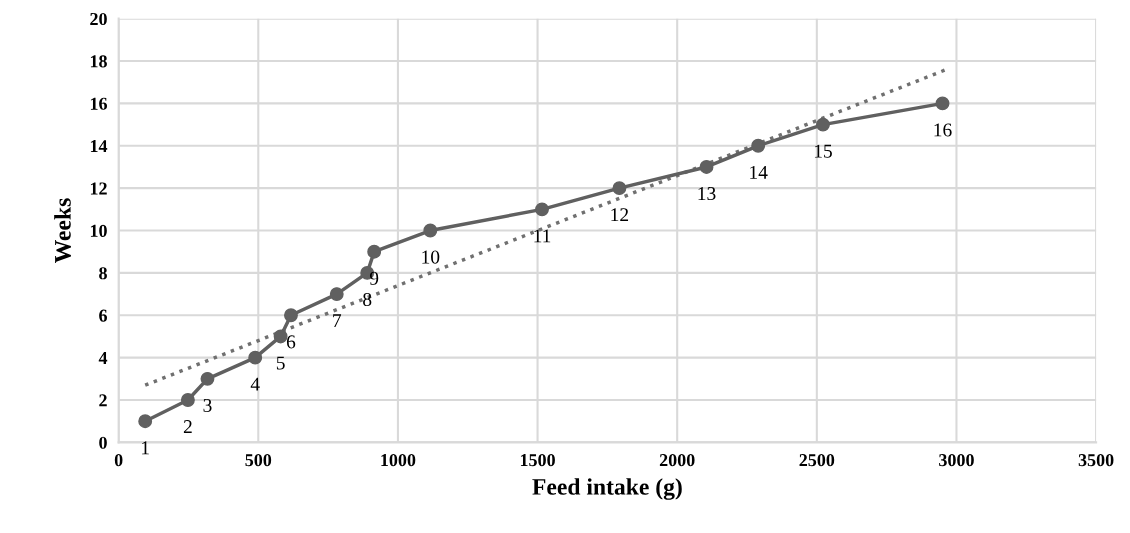  Describe the element at coordinates (98, 188) in the screenshot. I see `y-tick-label: 12` at that location.